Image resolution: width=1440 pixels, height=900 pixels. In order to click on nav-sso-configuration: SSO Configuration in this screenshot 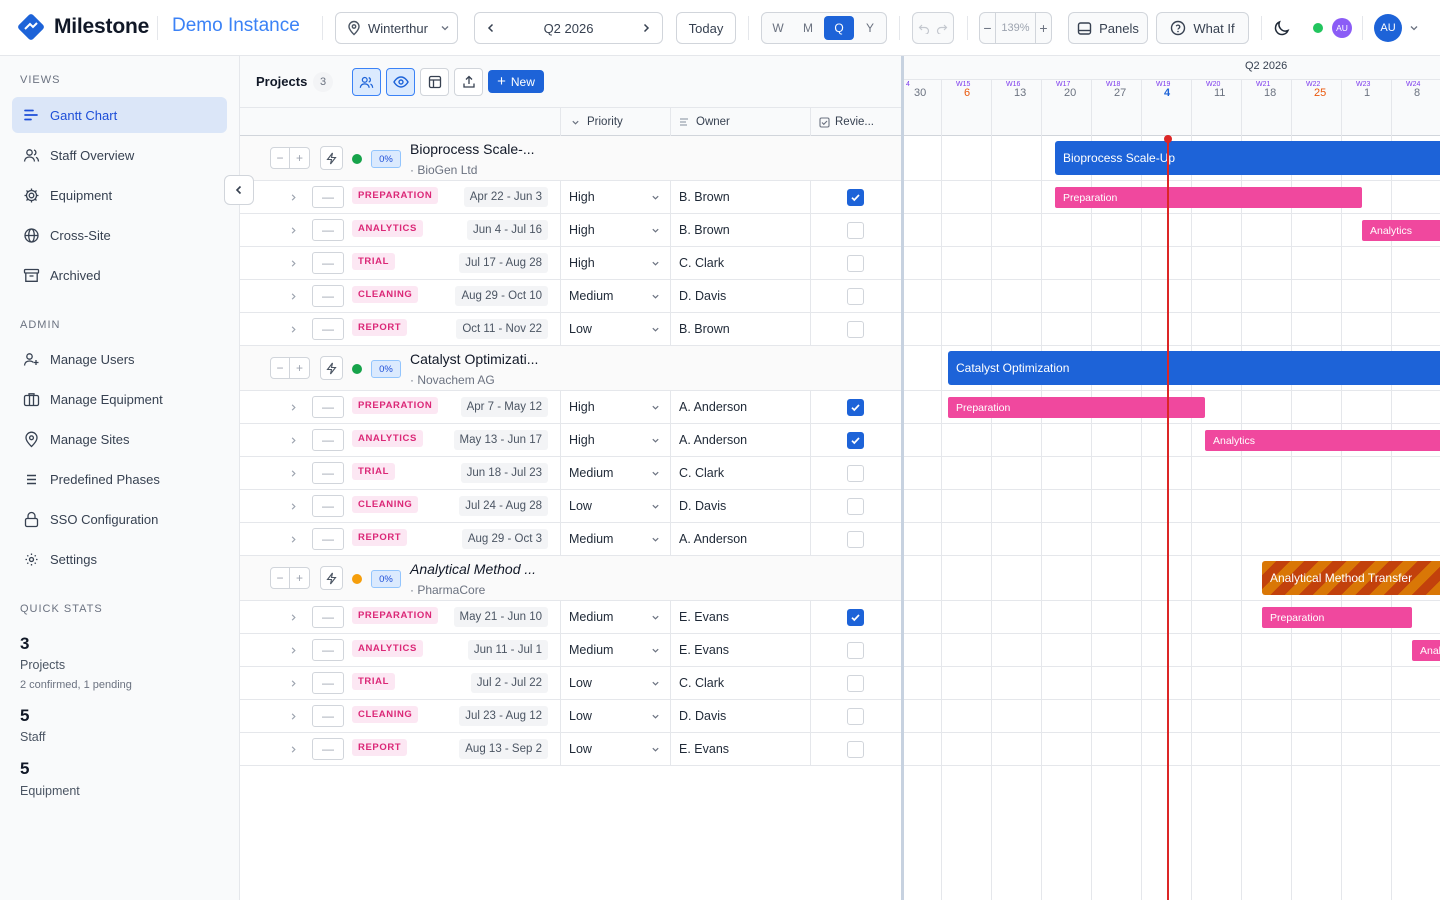, I will do `click(119, 519)`.